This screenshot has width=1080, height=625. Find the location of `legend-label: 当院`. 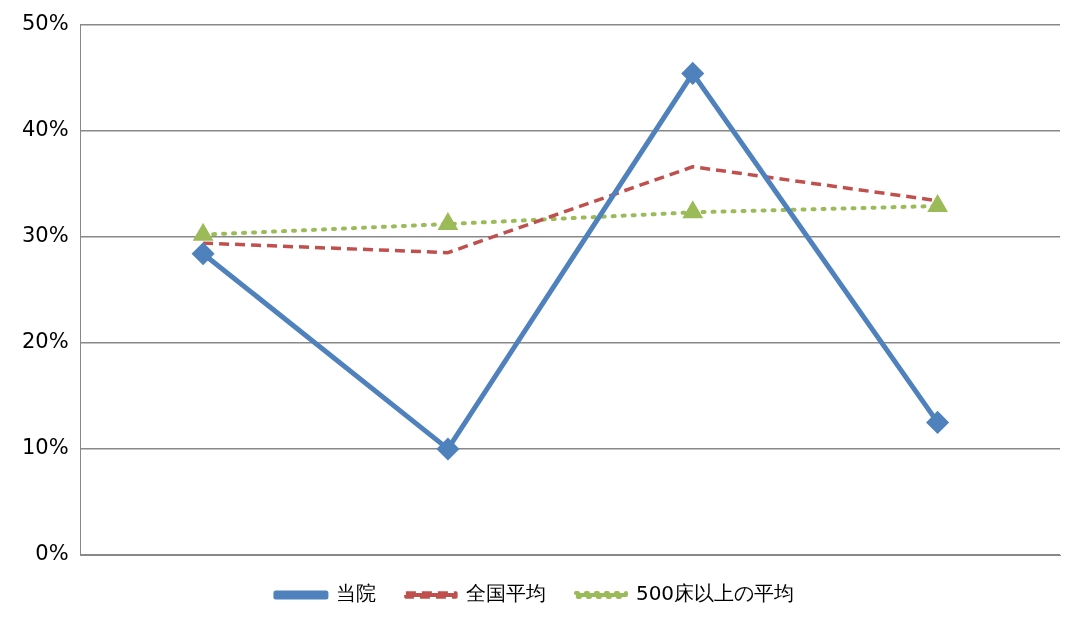

legend-label: 当院 is located at coordinates (355, 593).